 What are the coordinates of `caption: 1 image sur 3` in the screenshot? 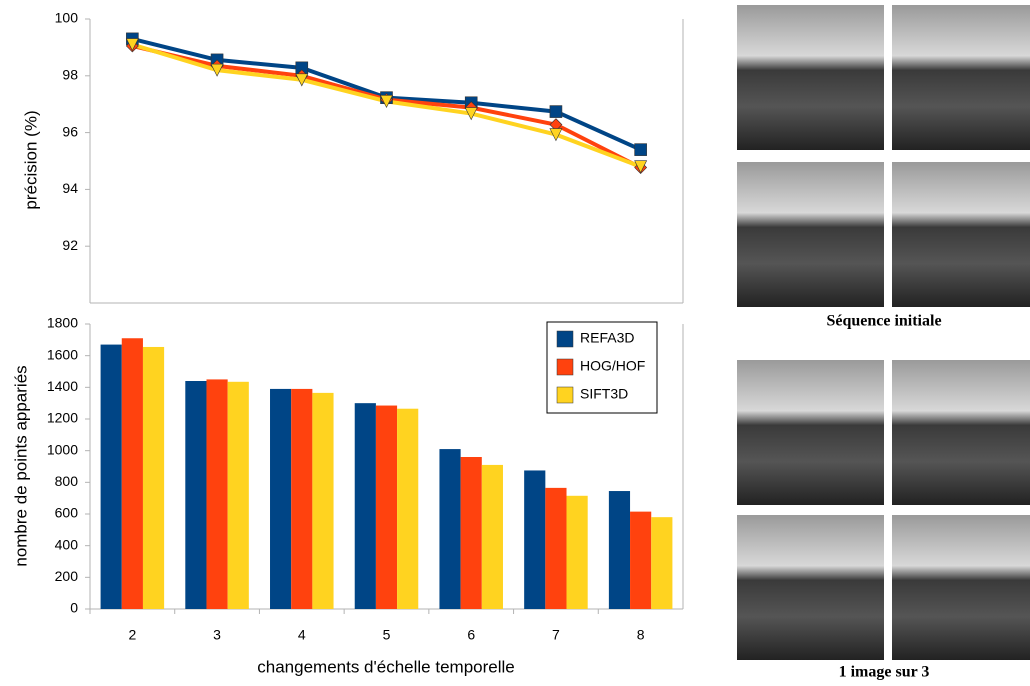 It's located at (884, 672).